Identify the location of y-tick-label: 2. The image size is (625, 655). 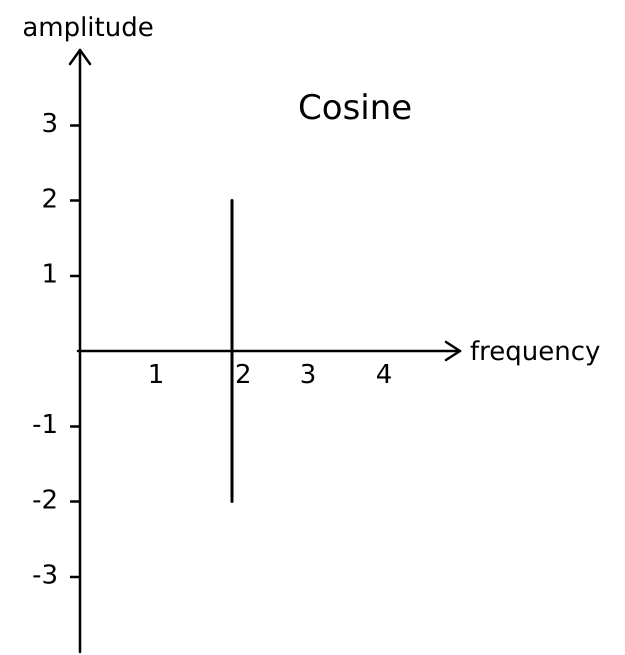
(49, 199).